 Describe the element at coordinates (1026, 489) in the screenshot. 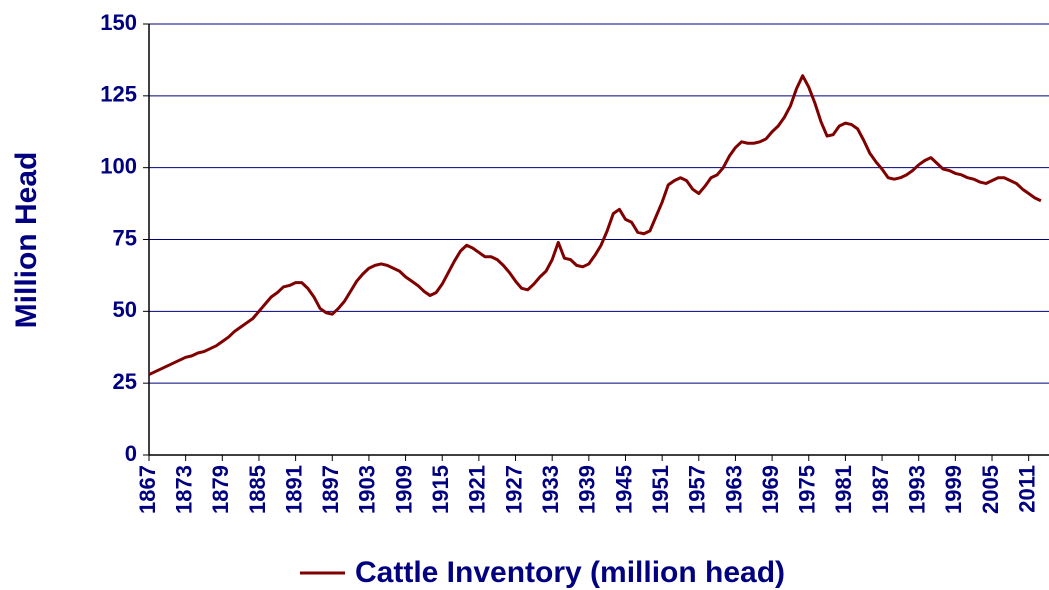

I see `x-tick-label: 2011` at that location.